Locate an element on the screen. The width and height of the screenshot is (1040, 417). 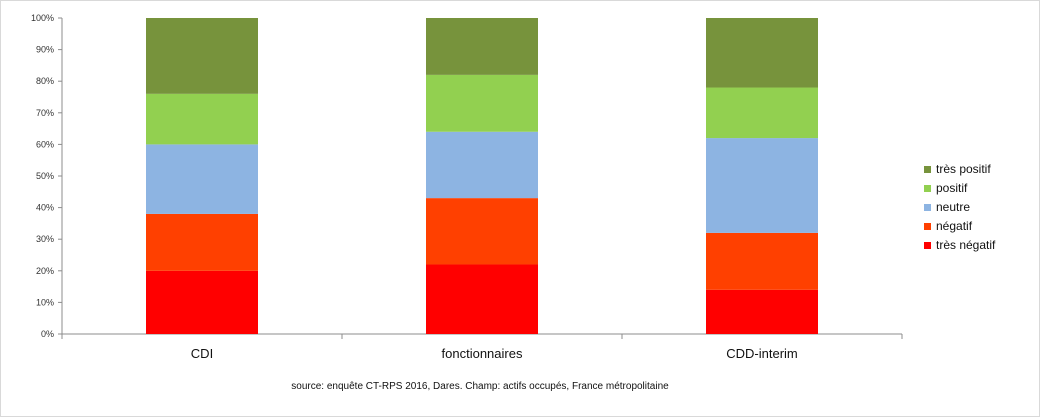
legend-entry: très négatif is located at coordinates (960, 245).